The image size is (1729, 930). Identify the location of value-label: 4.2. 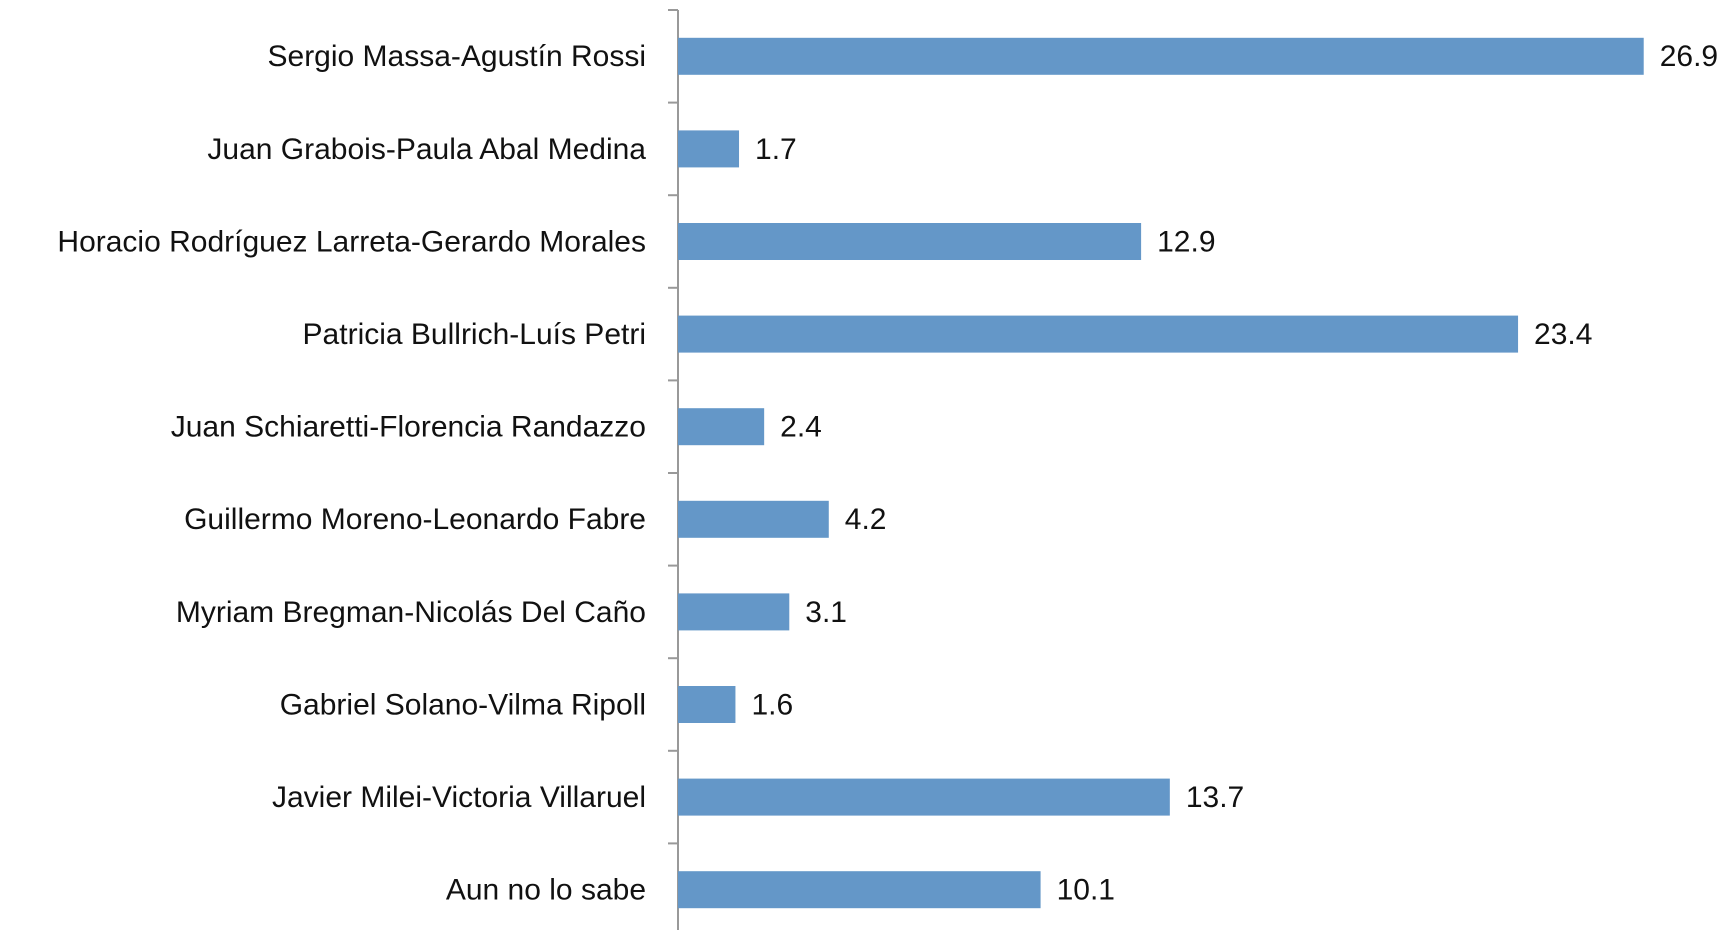
(866, 519).